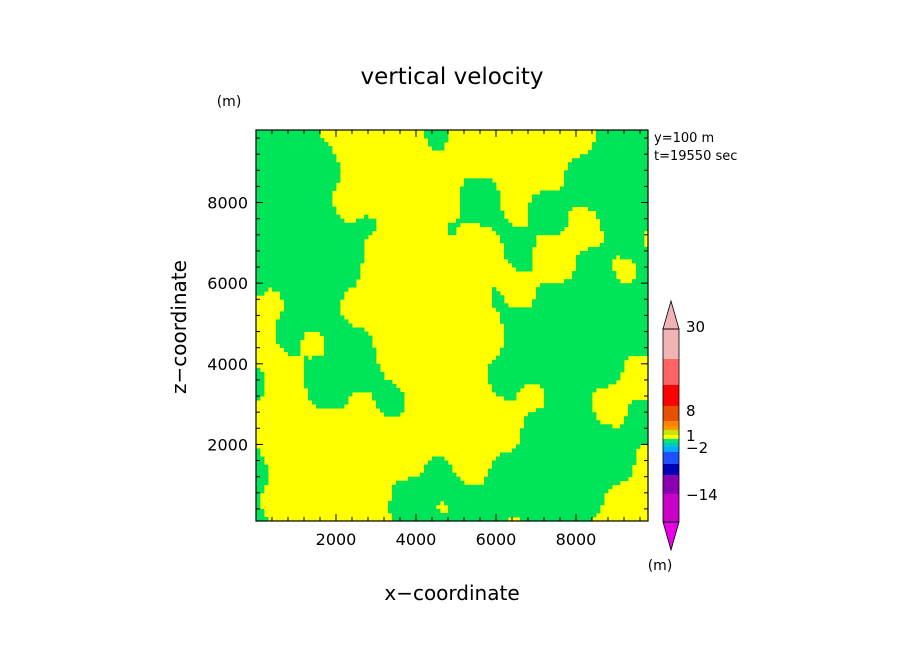 Image resolution: width=904 pixels, height=654 pixels. What do you see at coordinates (684, 138) in the screenshot?
I see `annotation-y: y=100 m` at bounding box center [684, 138].